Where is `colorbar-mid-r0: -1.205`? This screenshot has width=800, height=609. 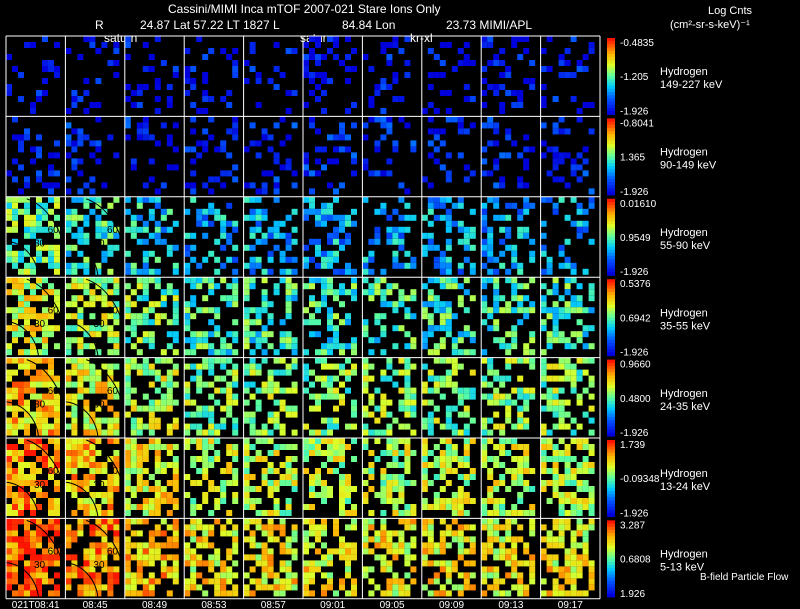 colorbar-mid-r0: -1.205 is located at coordinates (634, 77).